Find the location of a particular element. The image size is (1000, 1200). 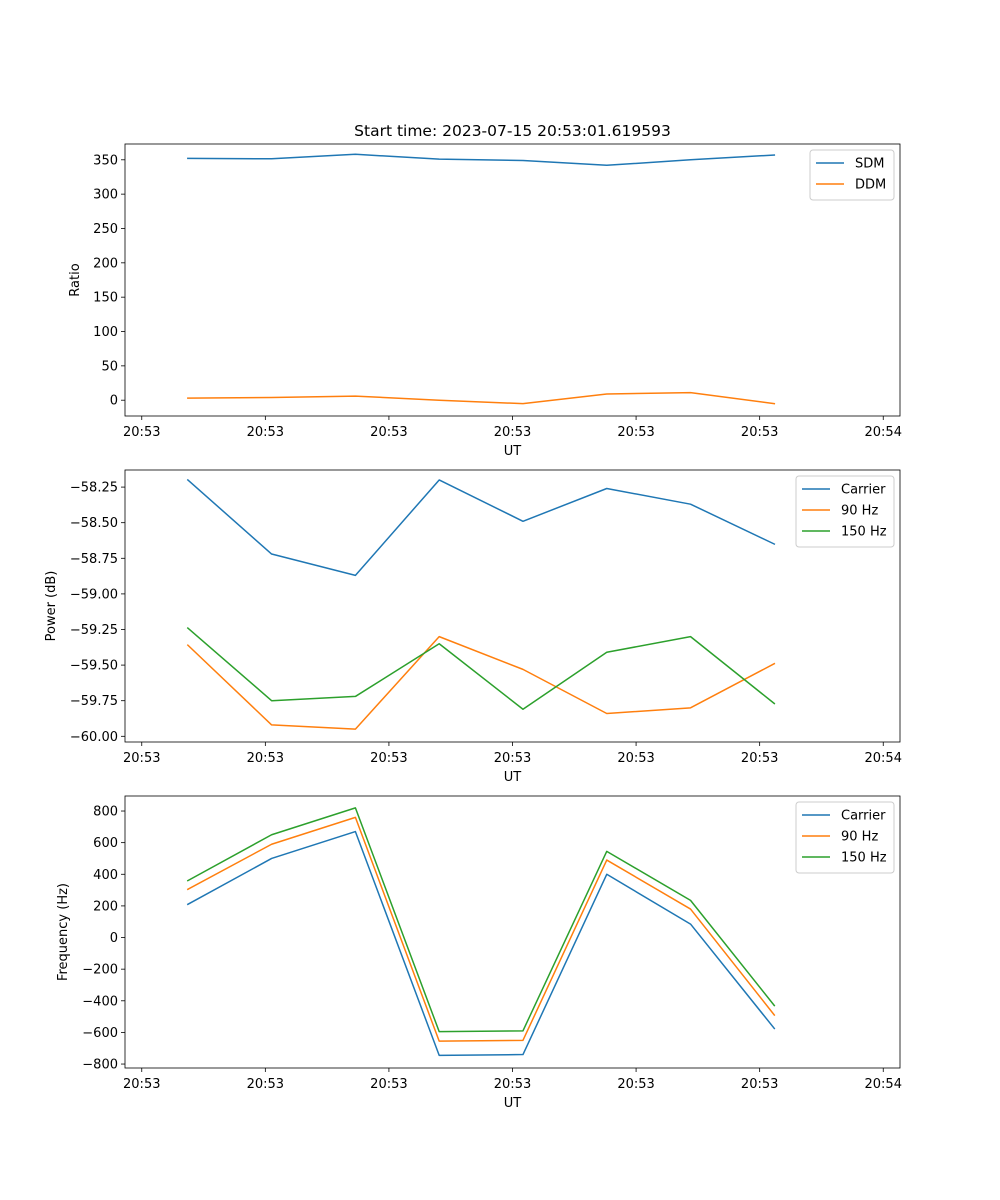

y-tick-label: 350 is located at coordinates (105, 160).